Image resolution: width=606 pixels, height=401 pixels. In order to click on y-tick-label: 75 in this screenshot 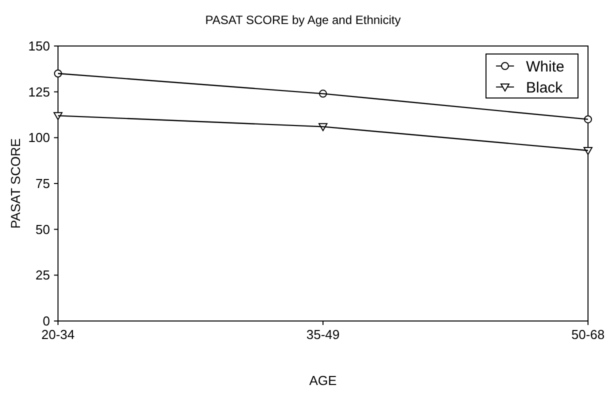, I will do `click(43, 184)`.